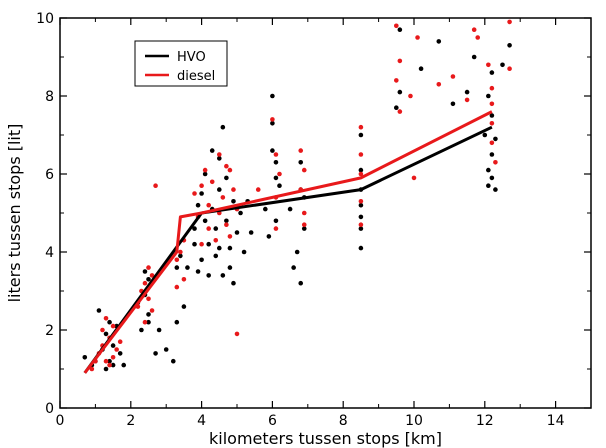 This screenshot has height=448, width=606. Describe the element at coordinates (272, 421) in the screenshot. I see `x-tick-label: 6` at that location.